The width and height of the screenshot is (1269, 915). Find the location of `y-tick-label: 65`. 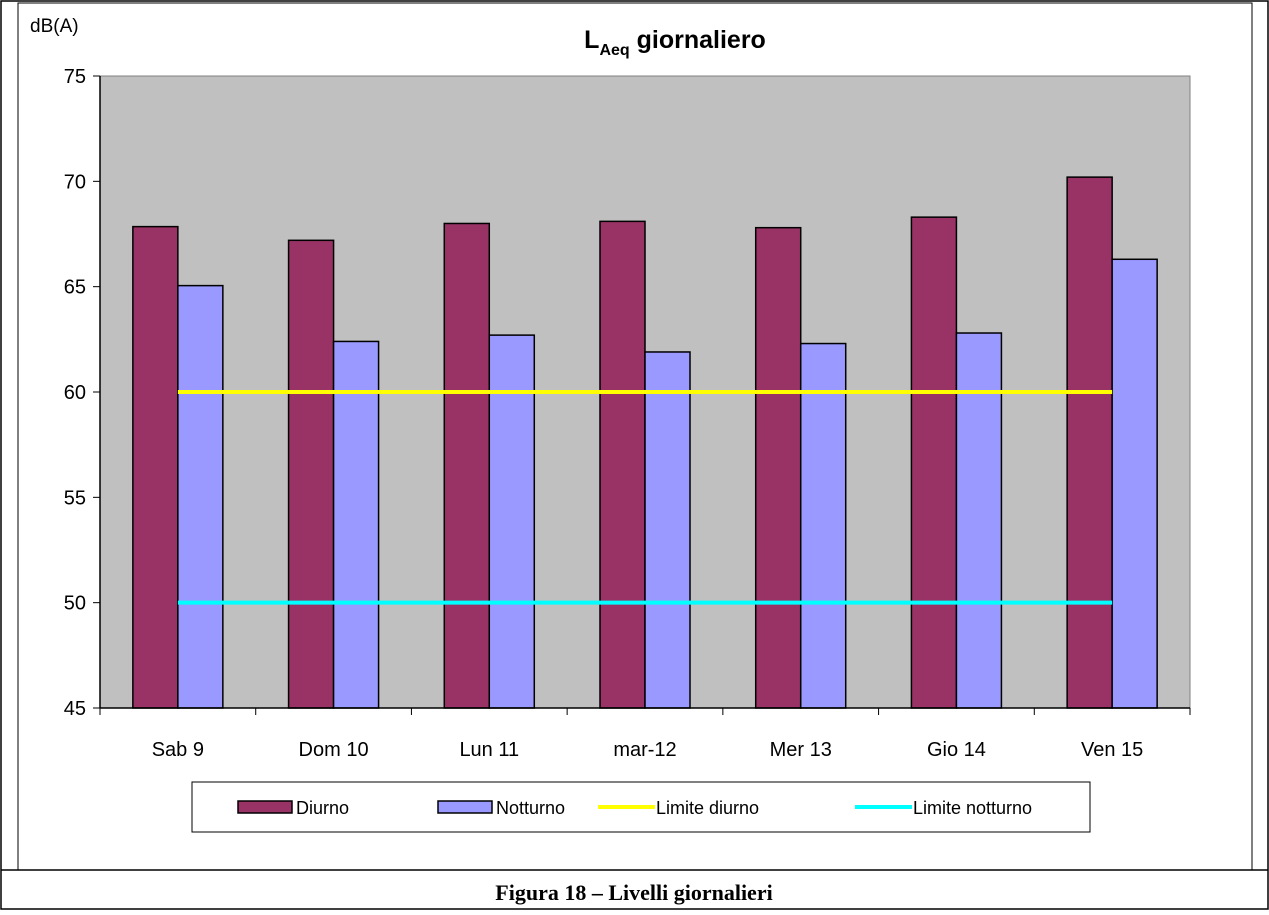

y-tick-label: 65 is located at coordinates (75, 288).